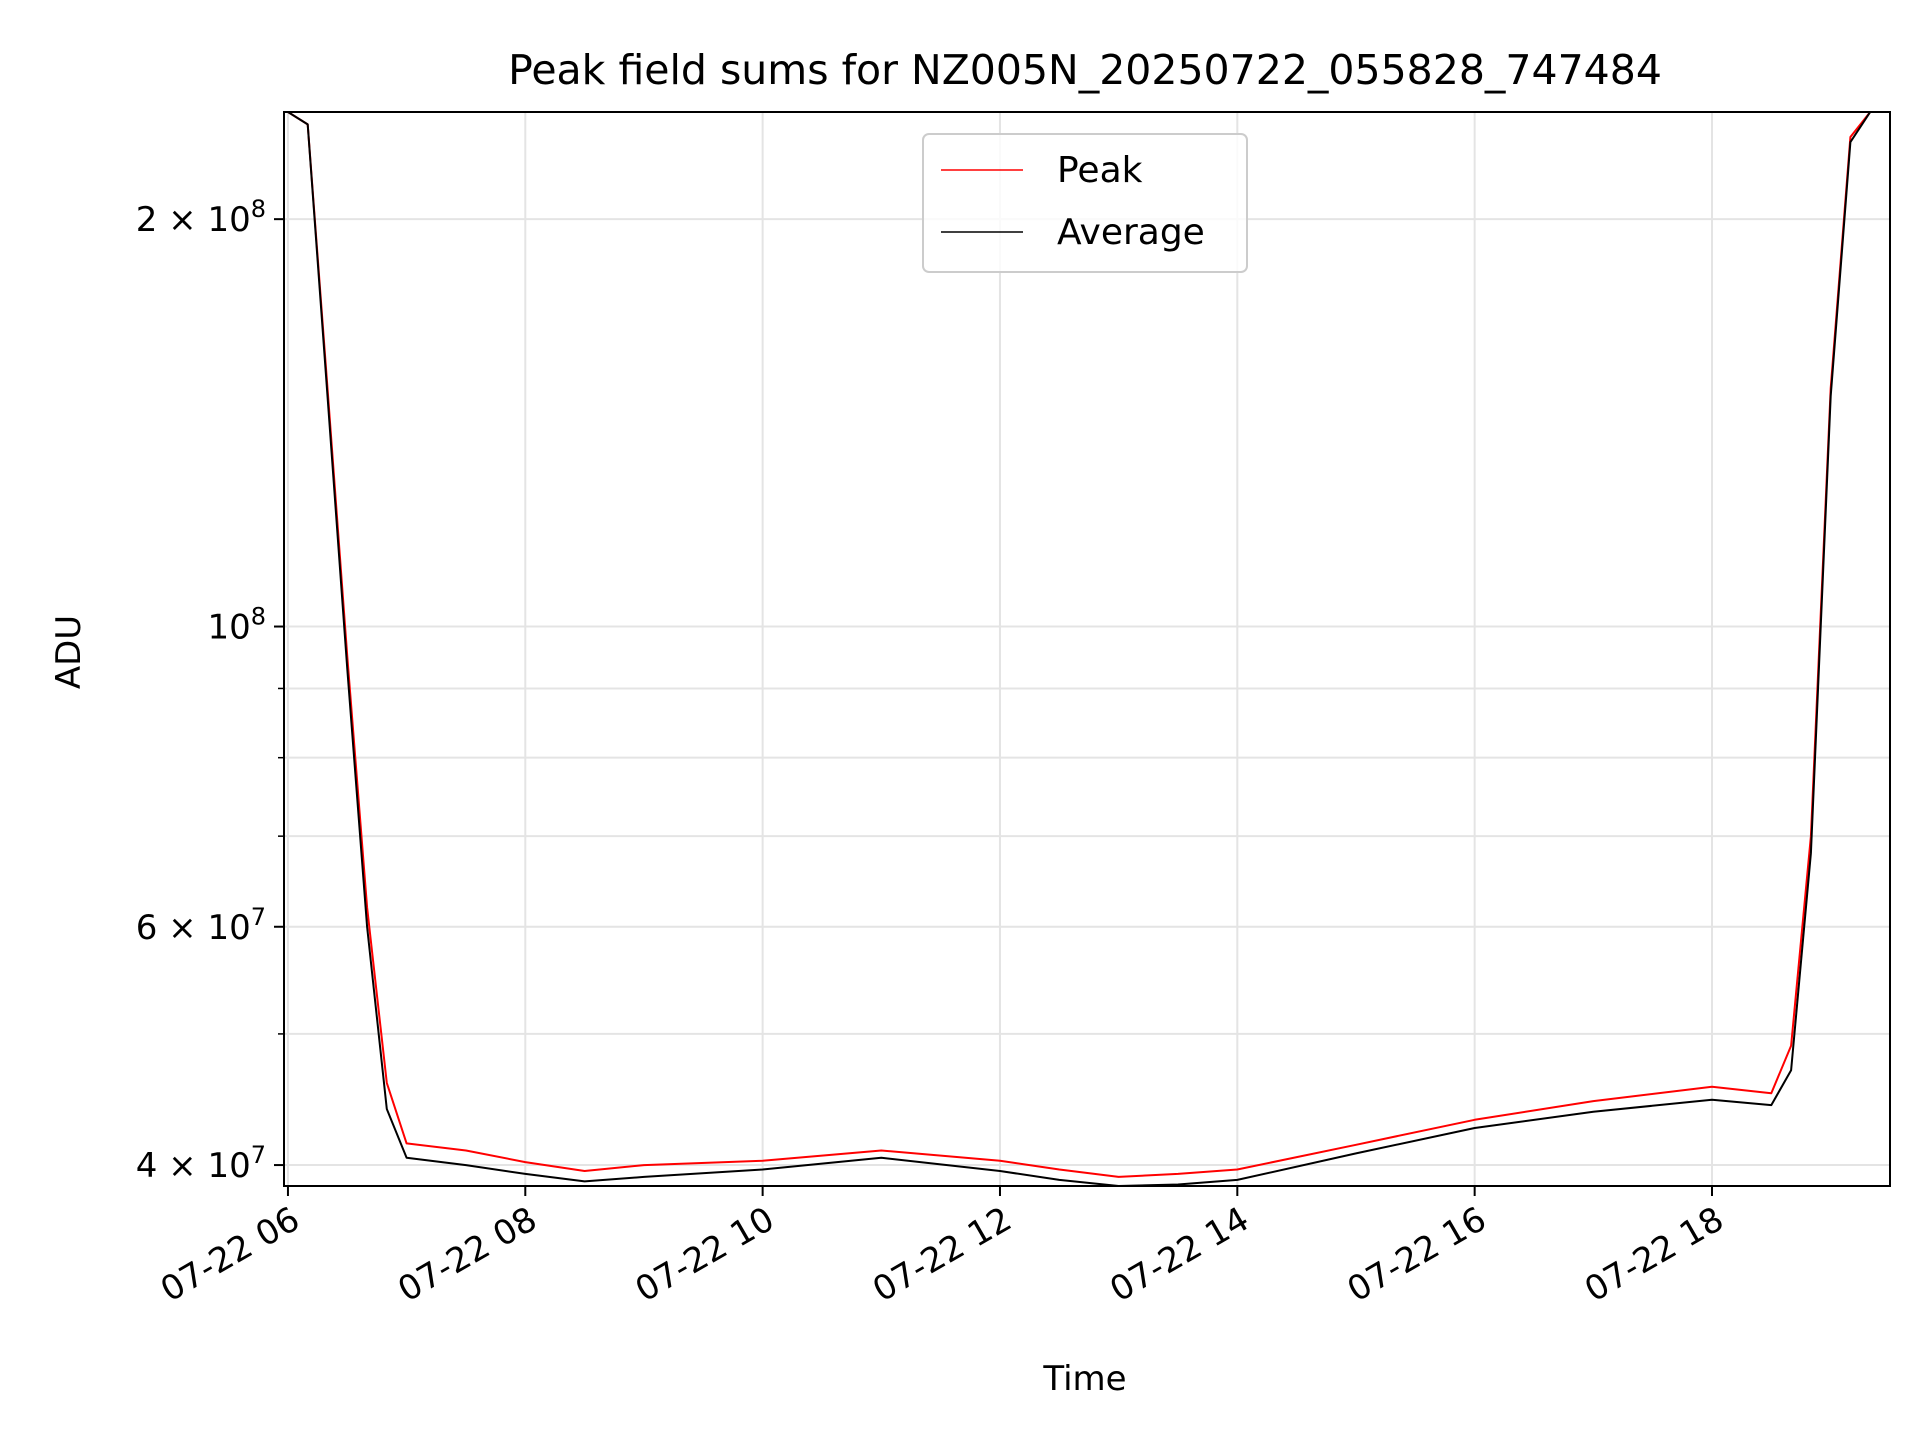 Image resolution: width=1920 pixels, height=1440 pixels. I want to click on y-axis: 2 × 108 108 6 × 107 4 × 107, so click(210, 690).